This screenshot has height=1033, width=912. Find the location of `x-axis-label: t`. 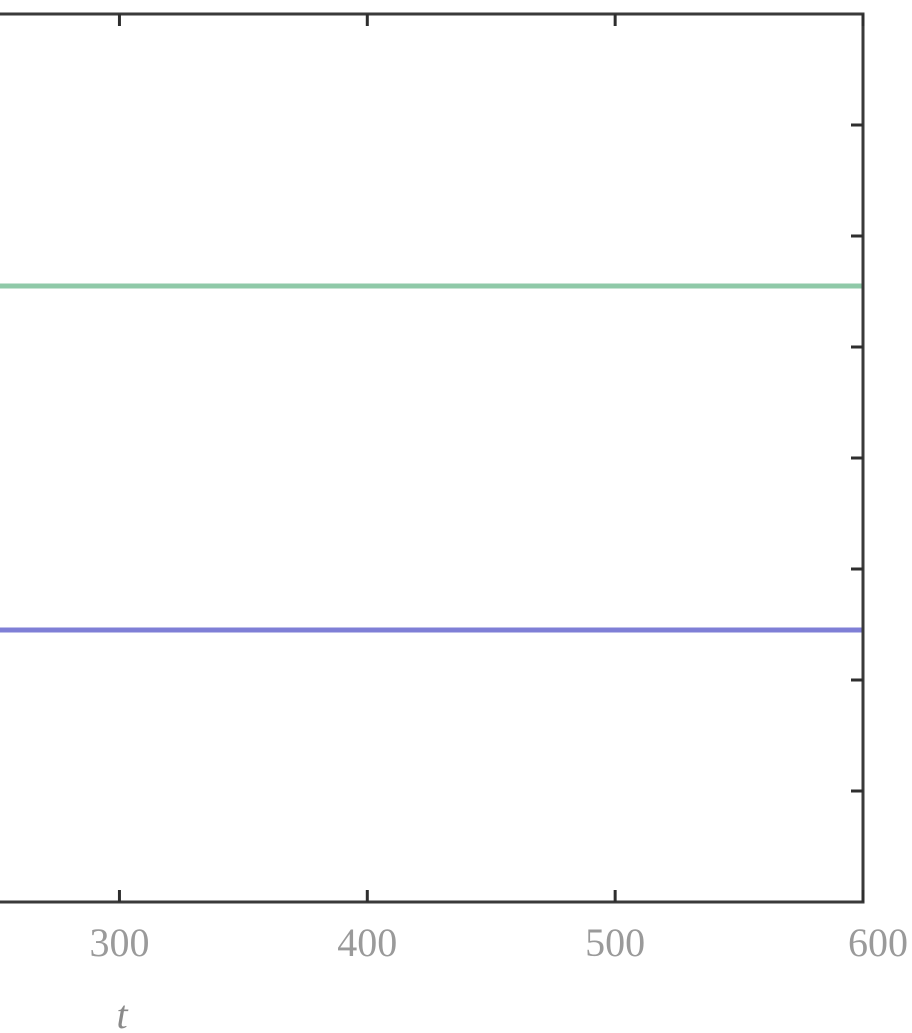

x-axis-label: t is located at coordinates (122, 1012).